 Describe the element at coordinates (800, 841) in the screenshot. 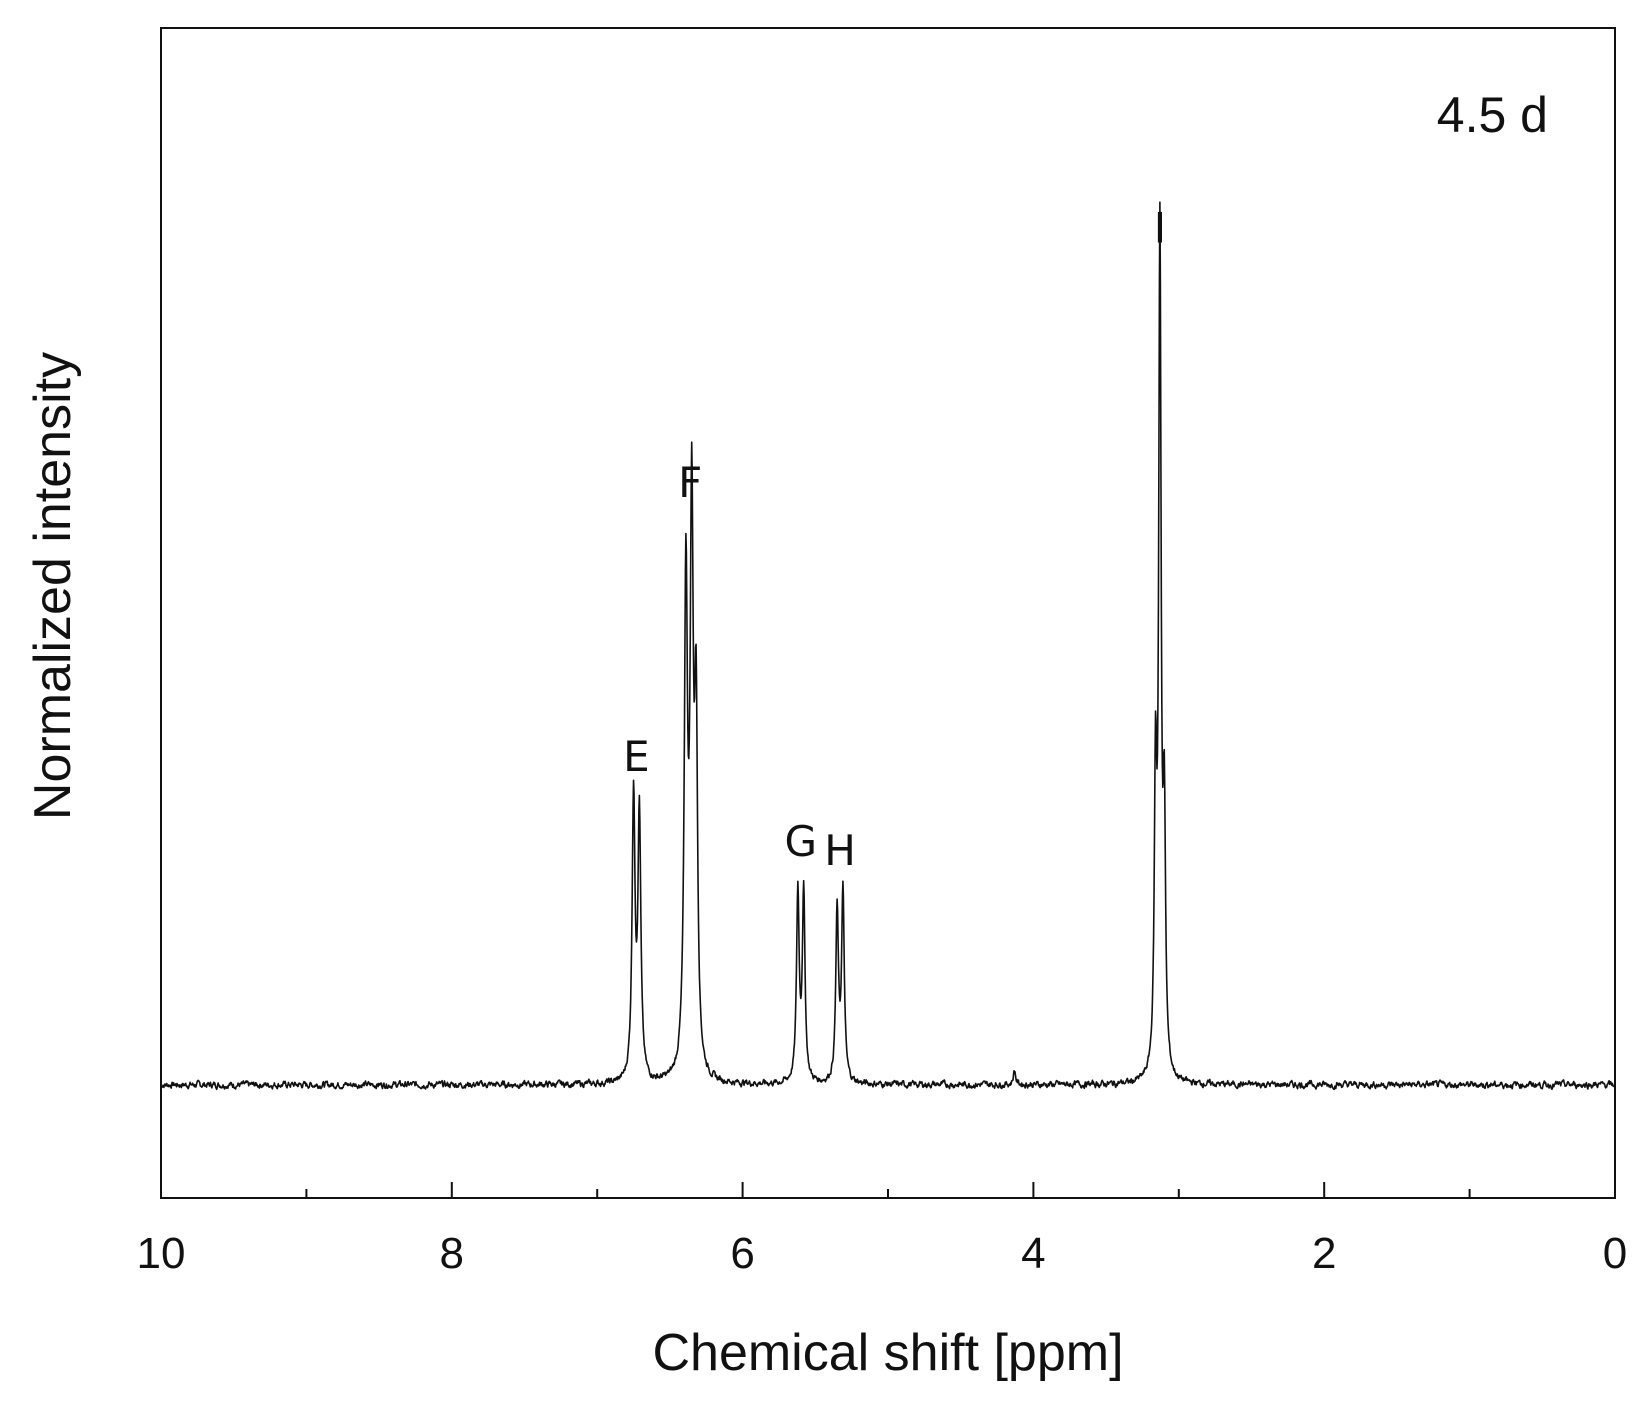

I see `peak-label-g: G` at that location.